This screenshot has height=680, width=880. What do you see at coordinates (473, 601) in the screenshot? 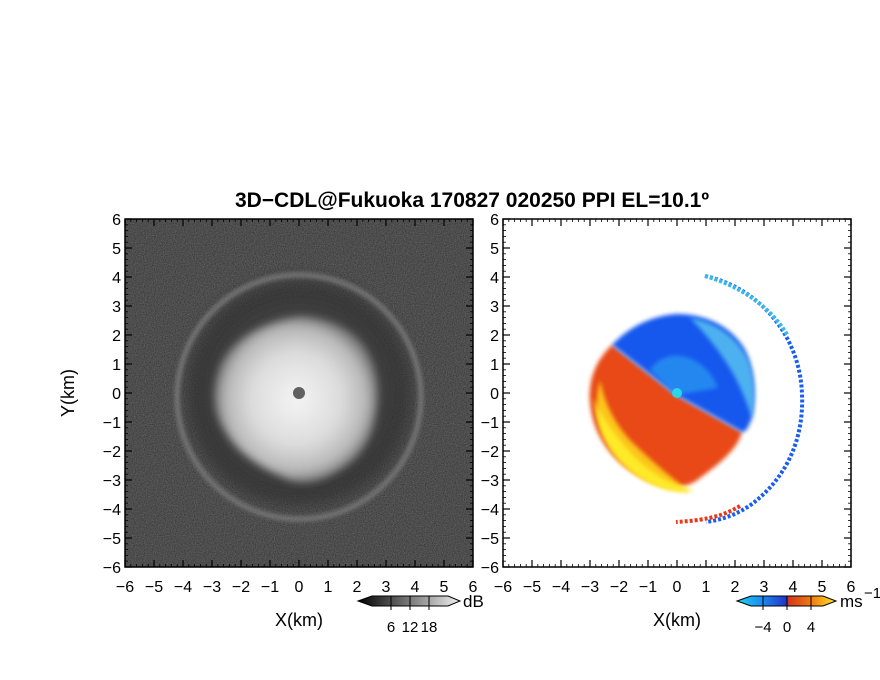
I see `left-colorbar-unit: dB` at bounding box center [473, 601].